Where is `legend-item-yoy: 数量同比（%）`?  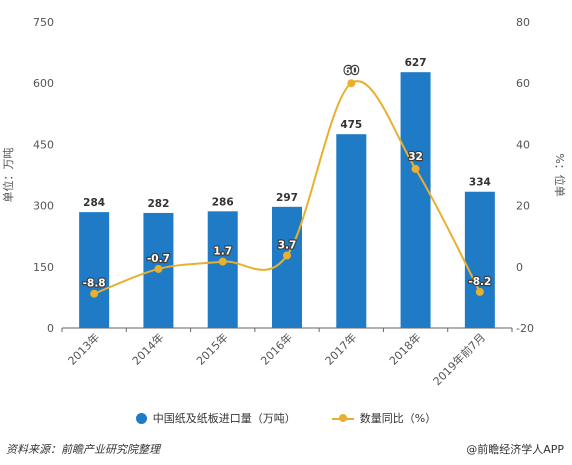
legend-item-yoy: 数量同比（%） is located at coordinates (384, 418).